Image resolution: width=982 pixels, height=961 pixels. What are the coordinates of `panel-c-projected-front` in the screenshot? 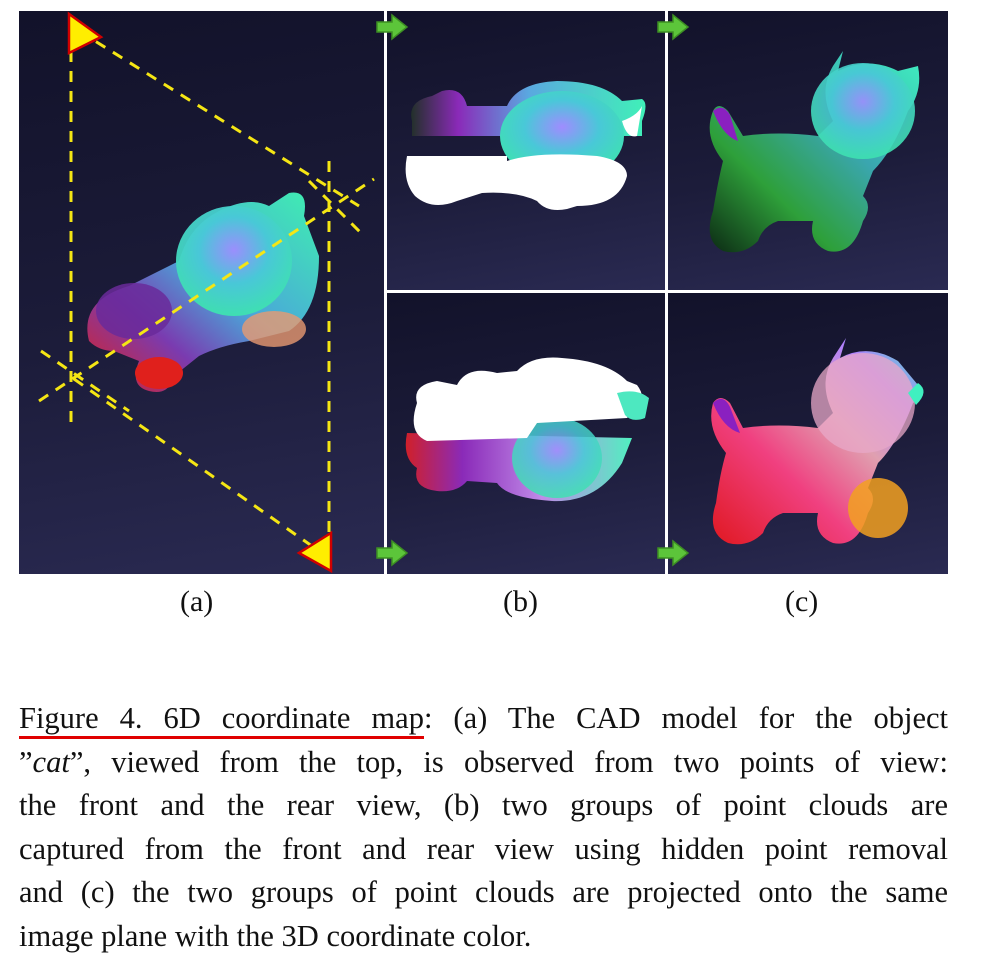 It's located at (808, 150).